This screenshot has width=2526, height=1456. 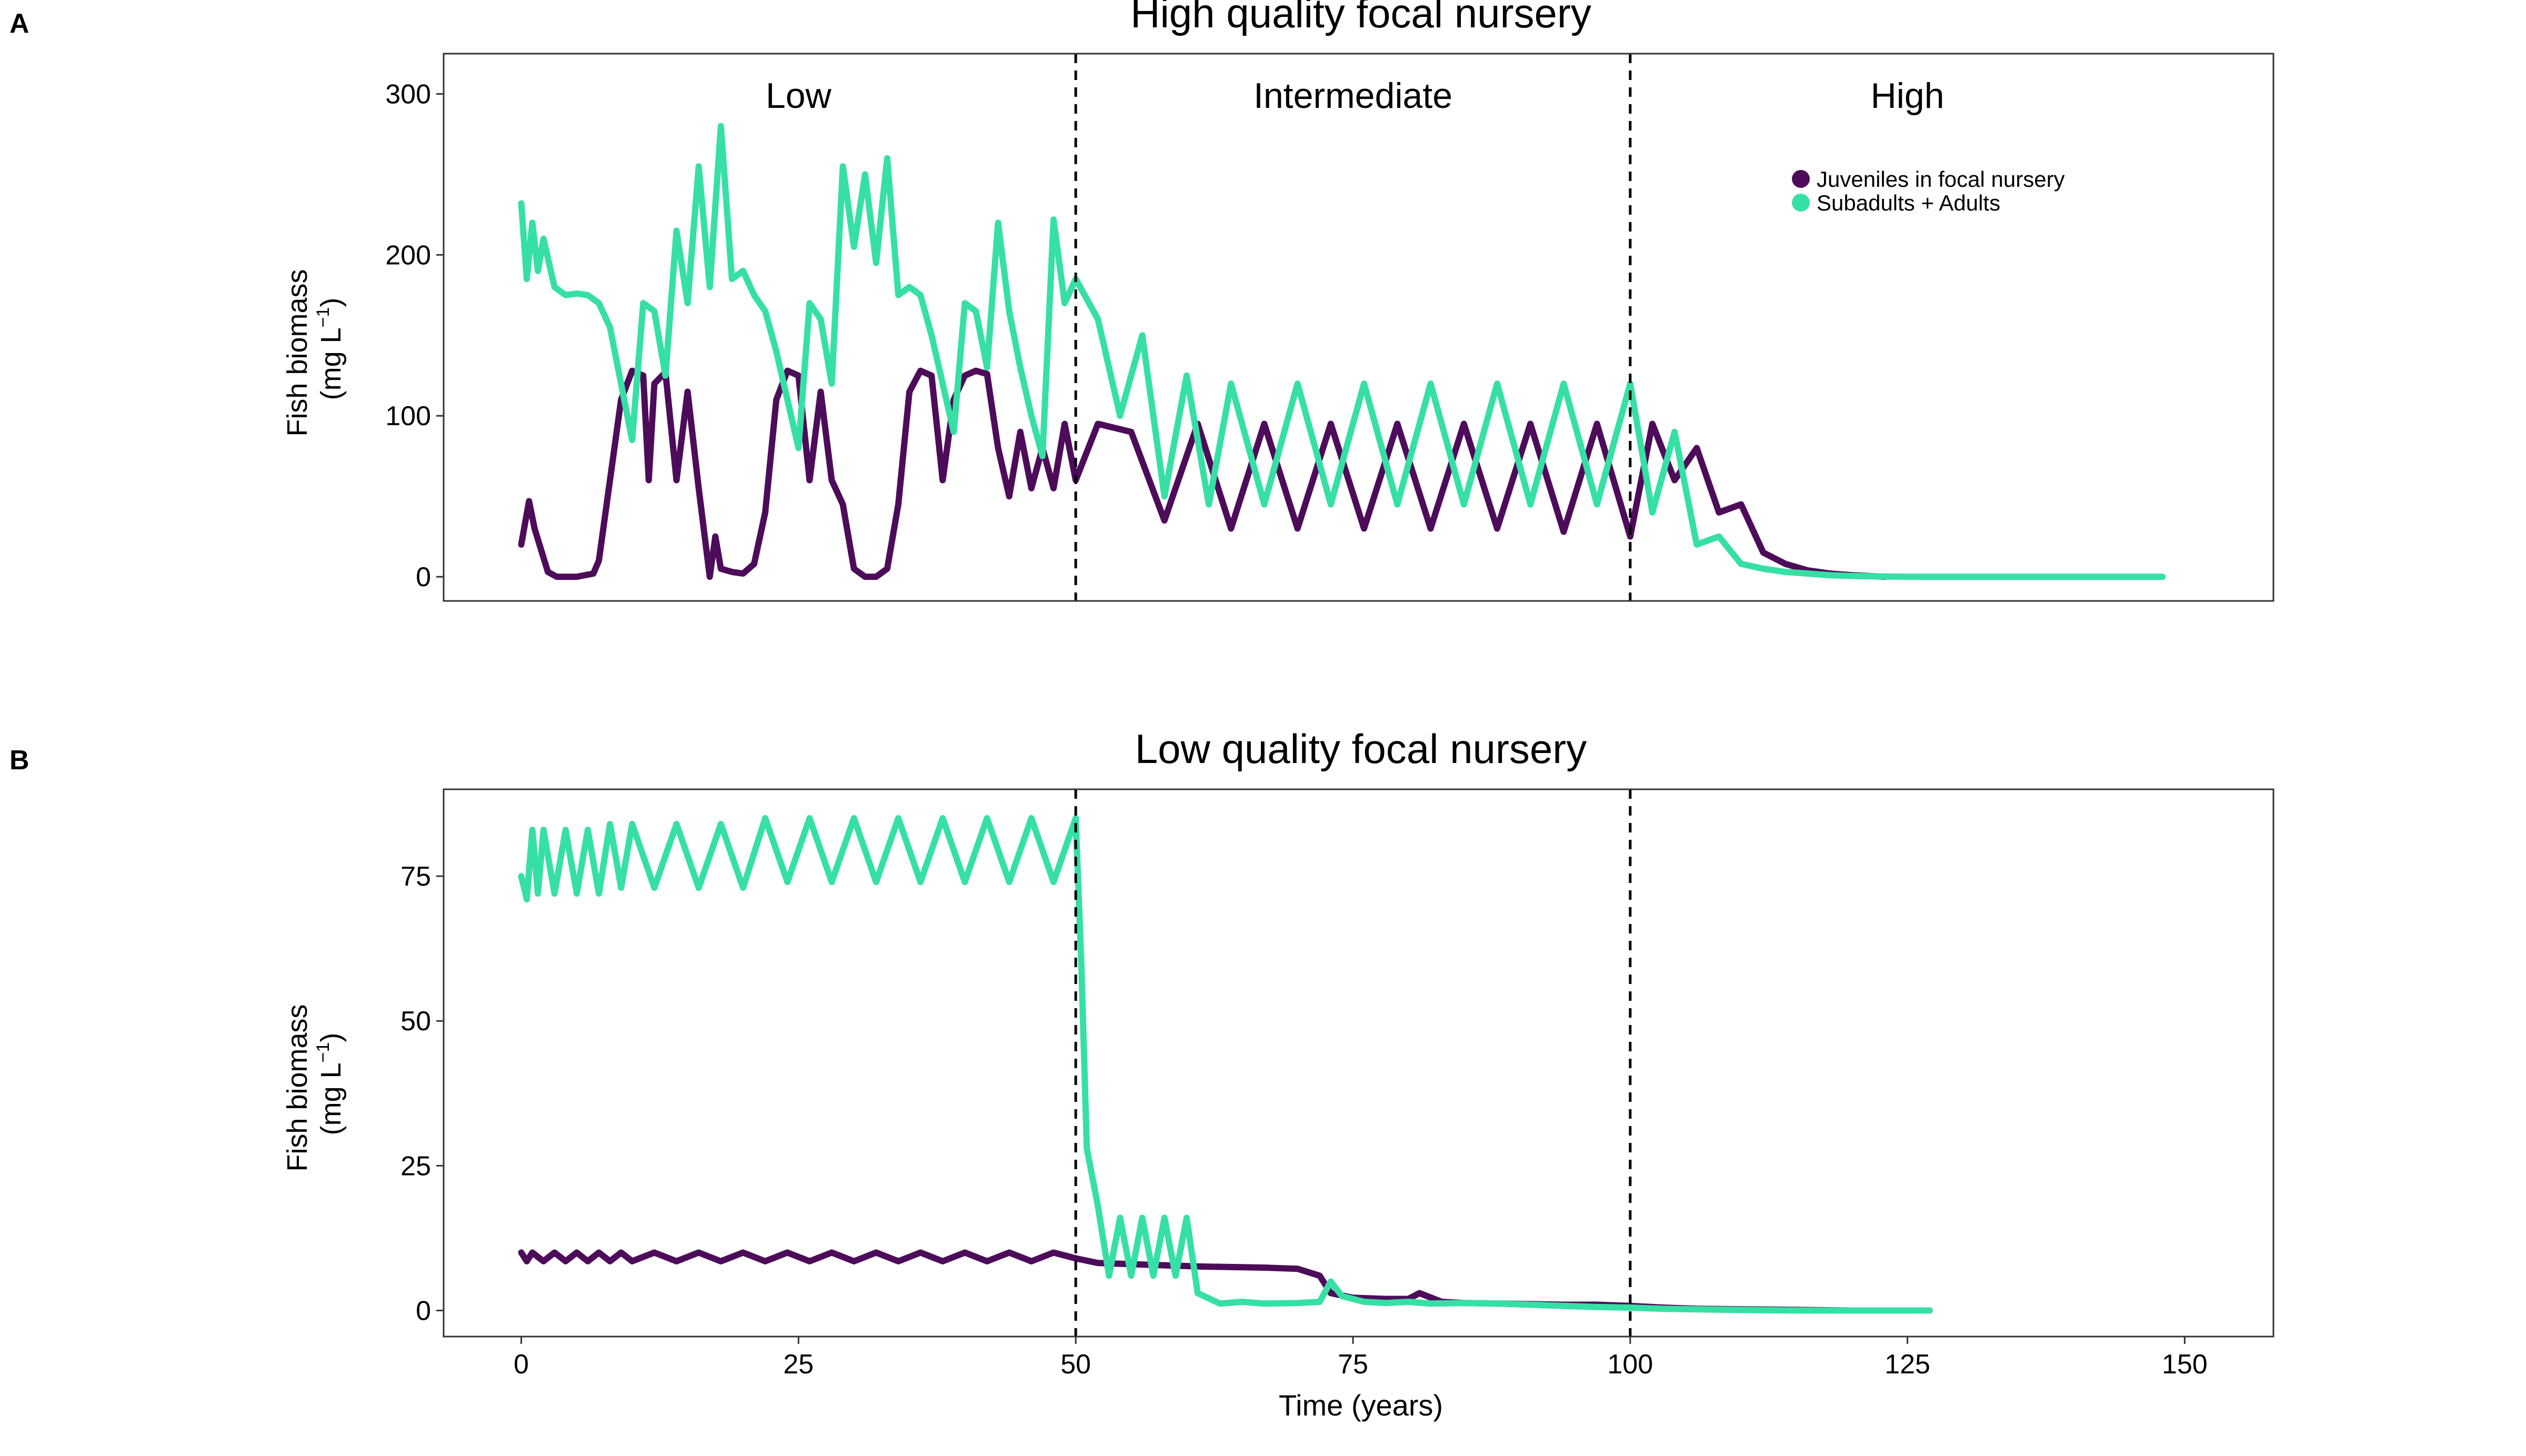 What do you see at coordinates (2185, 1364) in the screenshot?
I see `panel-b-x-tick-label-150: 150` at bounding box center [2185, 1364].